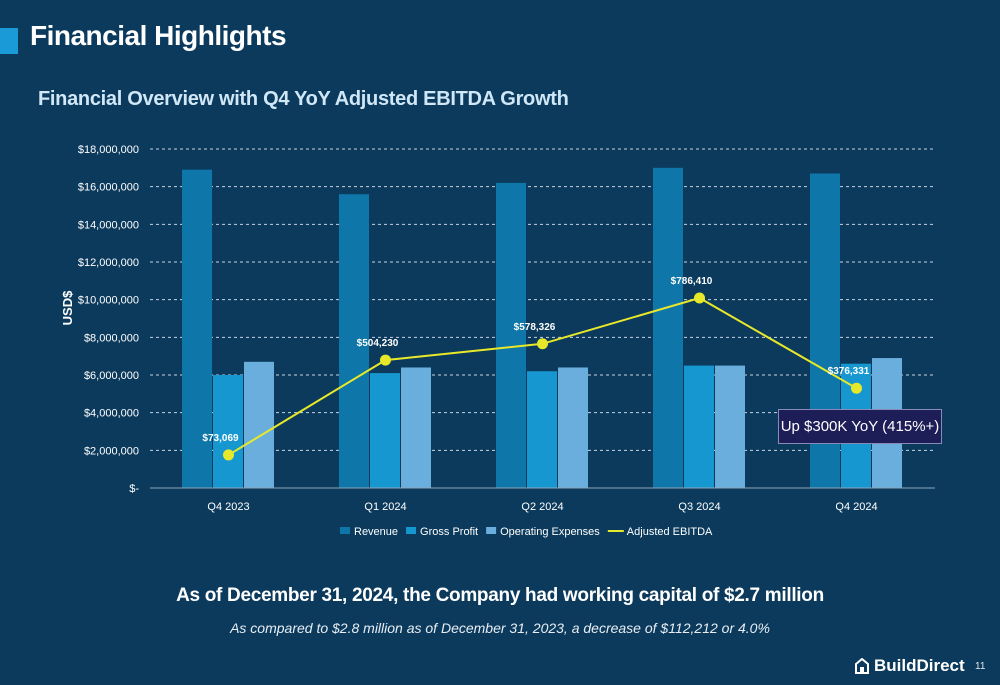 The width and height of the screenshot is (1000, 685). I want to click on adjusted-ebitda-data-label: $786,410, so click(692, 281).